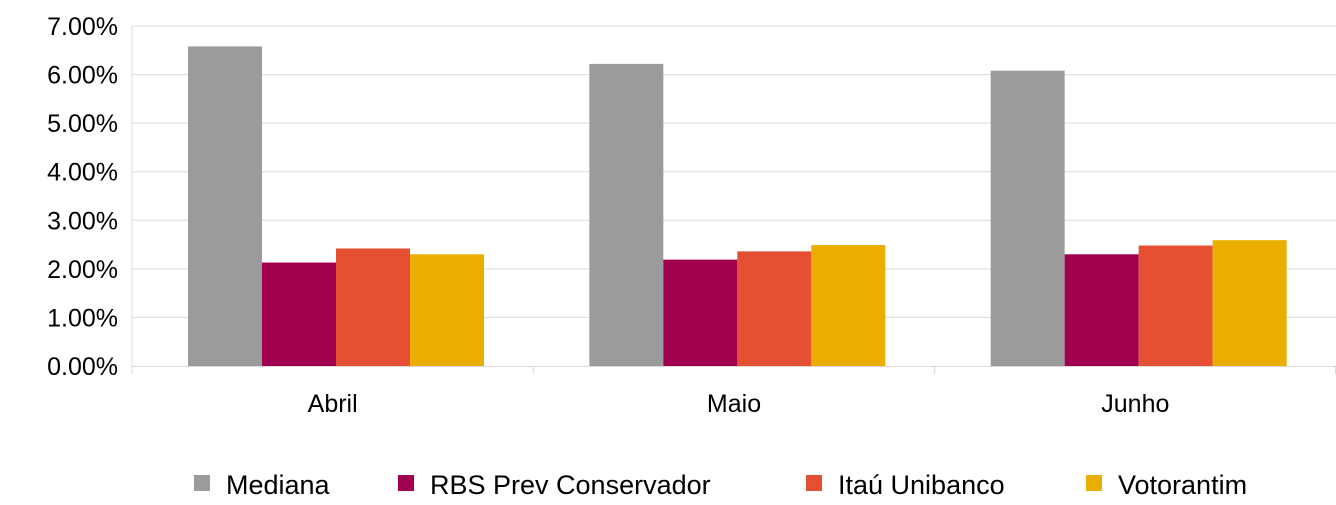 The image size is (1336, 505). I want to click on y-tick-label: 6.00%, so click(82, 76).